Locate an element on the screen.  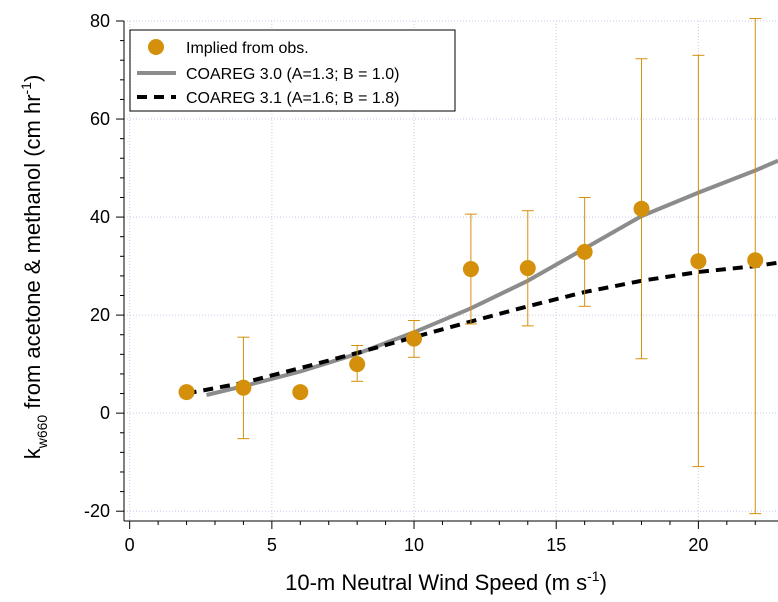
x-tick-label: 15 is located at coordinates (556, 545).